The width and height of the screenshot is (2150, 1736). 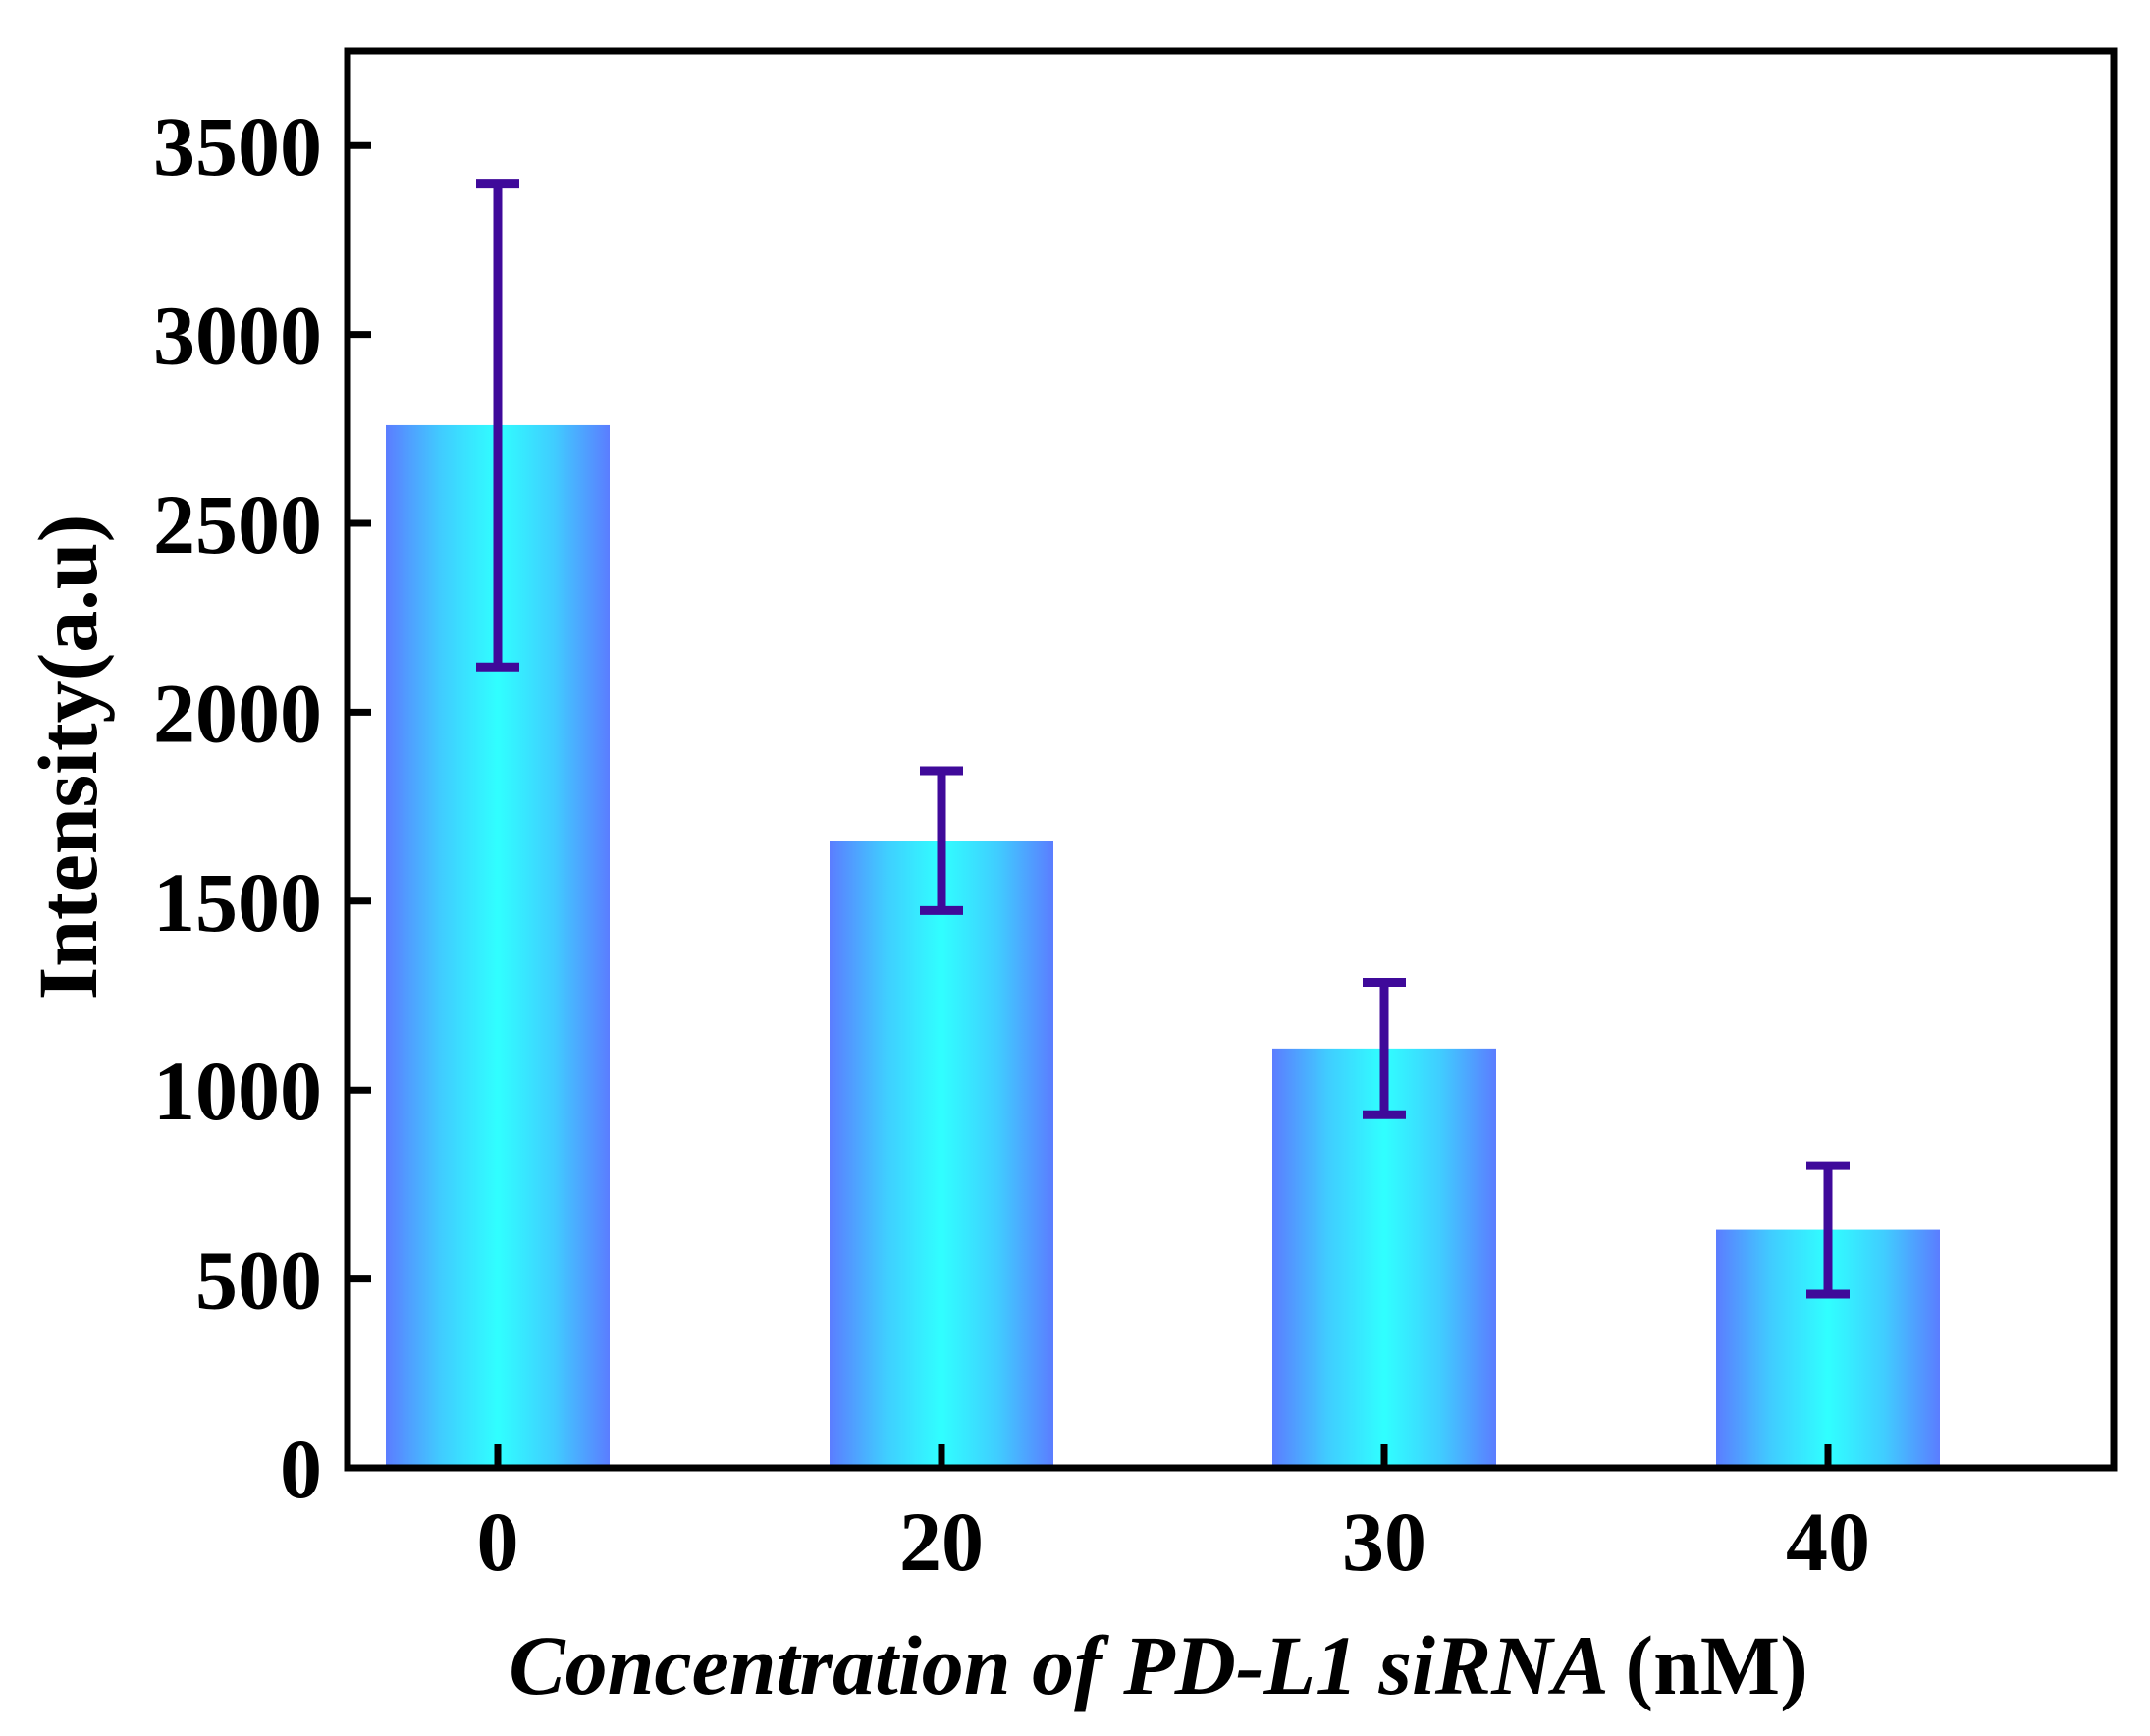 I want to click on y-tick-label-1500: 1500, so click(x=237, y=902).